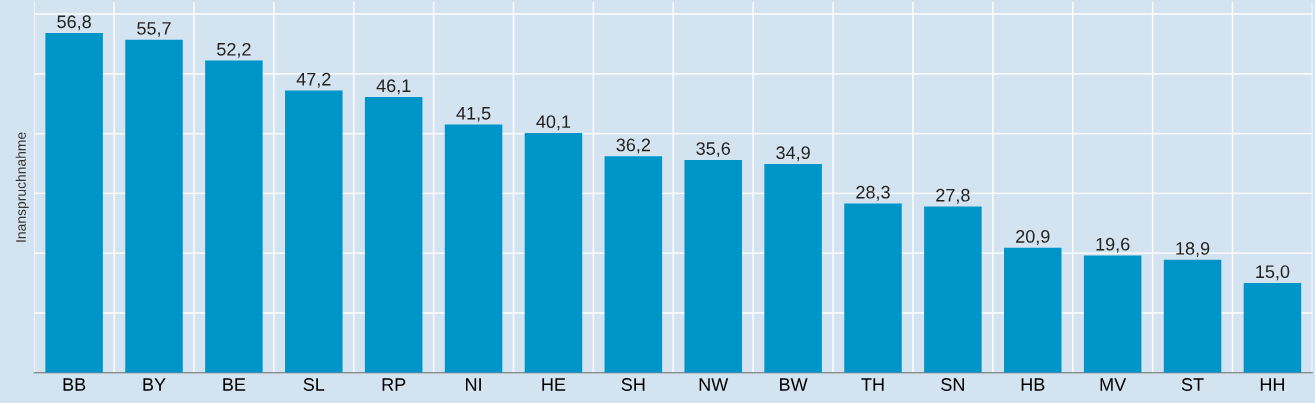 Image resolution: width=1315 pixels, height=403 pixels. Describe the element at coordinates (393, 87) in the screenshot. I see `data-label: 46,1` at that location.